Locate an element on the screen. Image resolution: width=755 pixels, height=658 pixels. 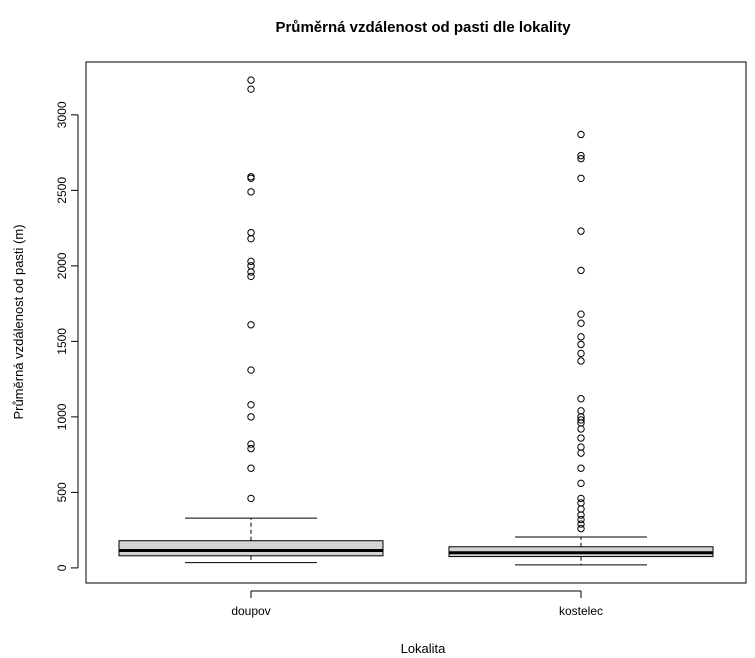
x-axis-label: Lokalita is located at coordinates (424, 648).